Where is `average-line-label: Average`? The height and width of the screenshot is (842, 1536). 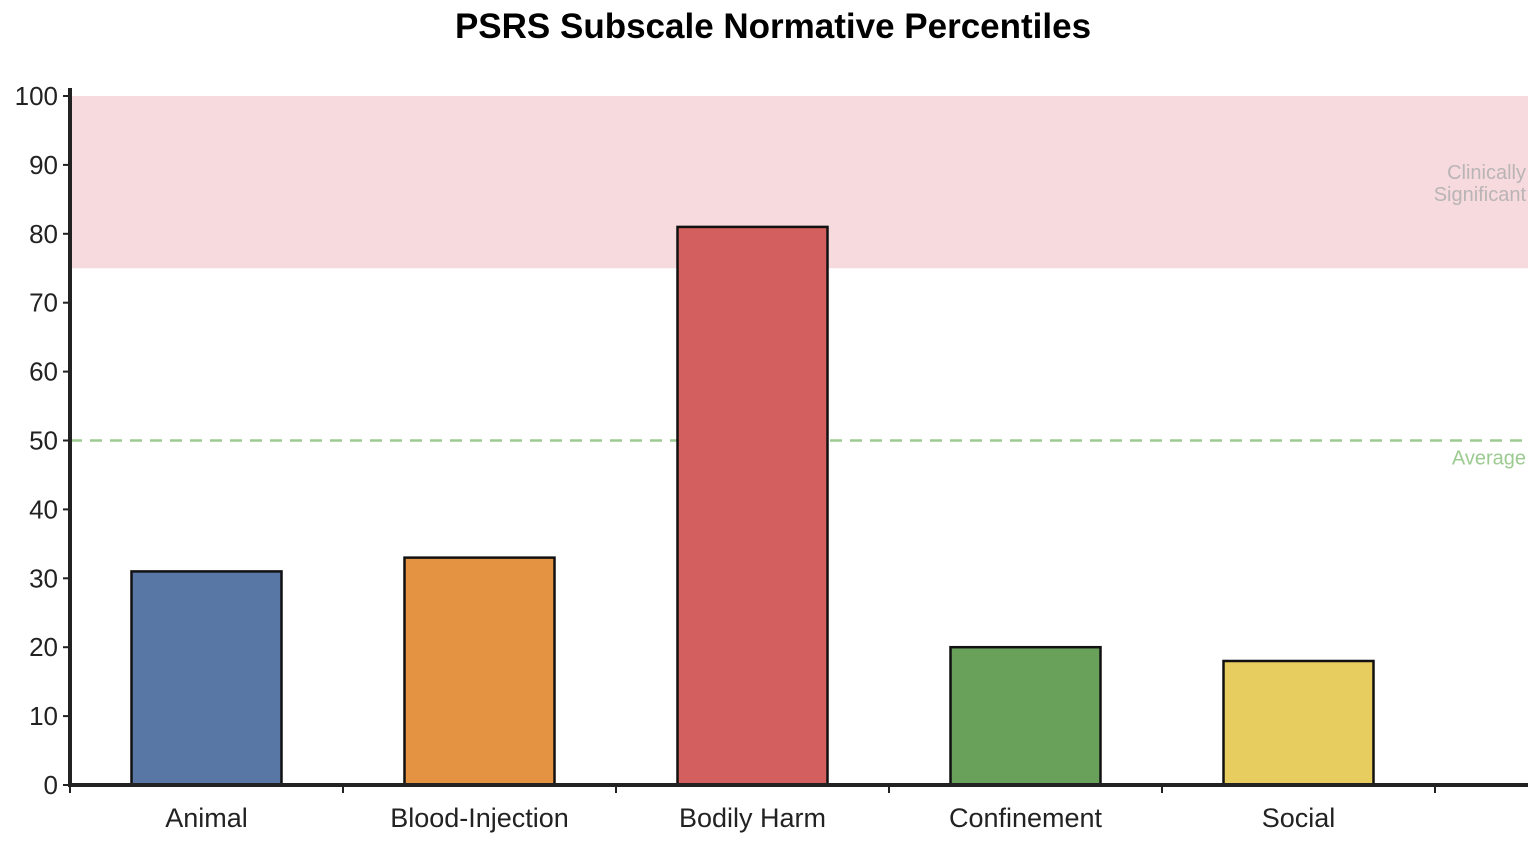
average-line-label: Average is located at coordinates (1489, 459).